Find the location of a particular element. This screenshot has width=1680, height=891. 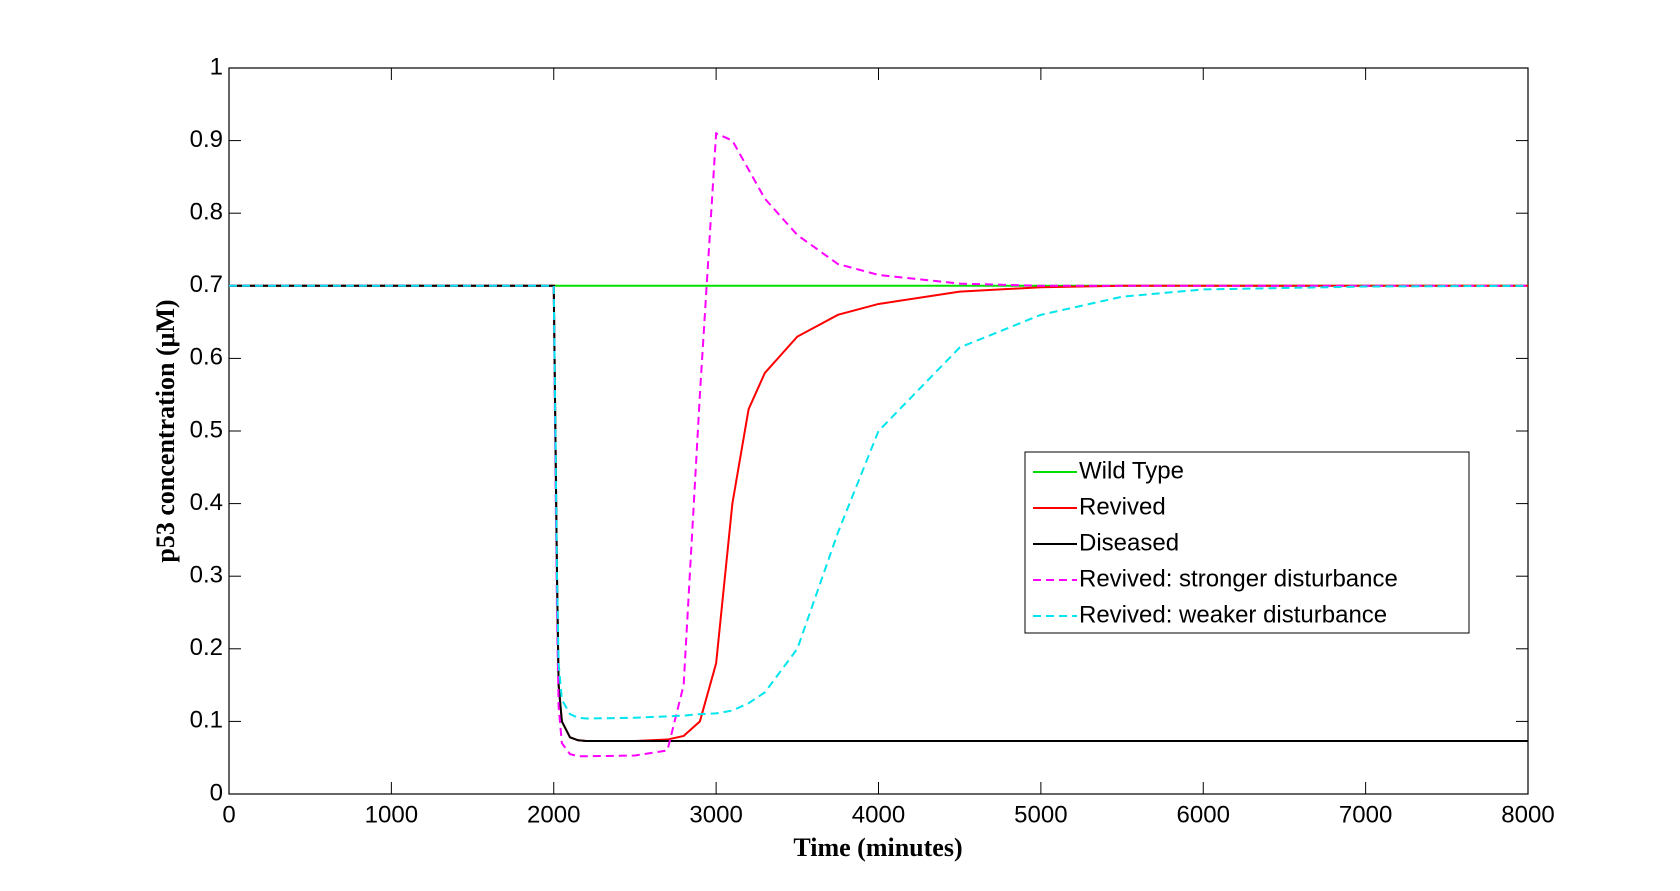

x-tick-label: 7000 is located at coordinates (1365, 814).